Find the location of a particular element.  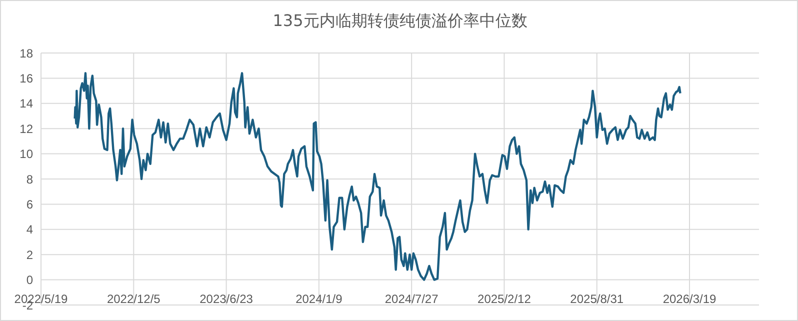

x-tick-label: 2022/12/5 is located at coordinates (133, 299).